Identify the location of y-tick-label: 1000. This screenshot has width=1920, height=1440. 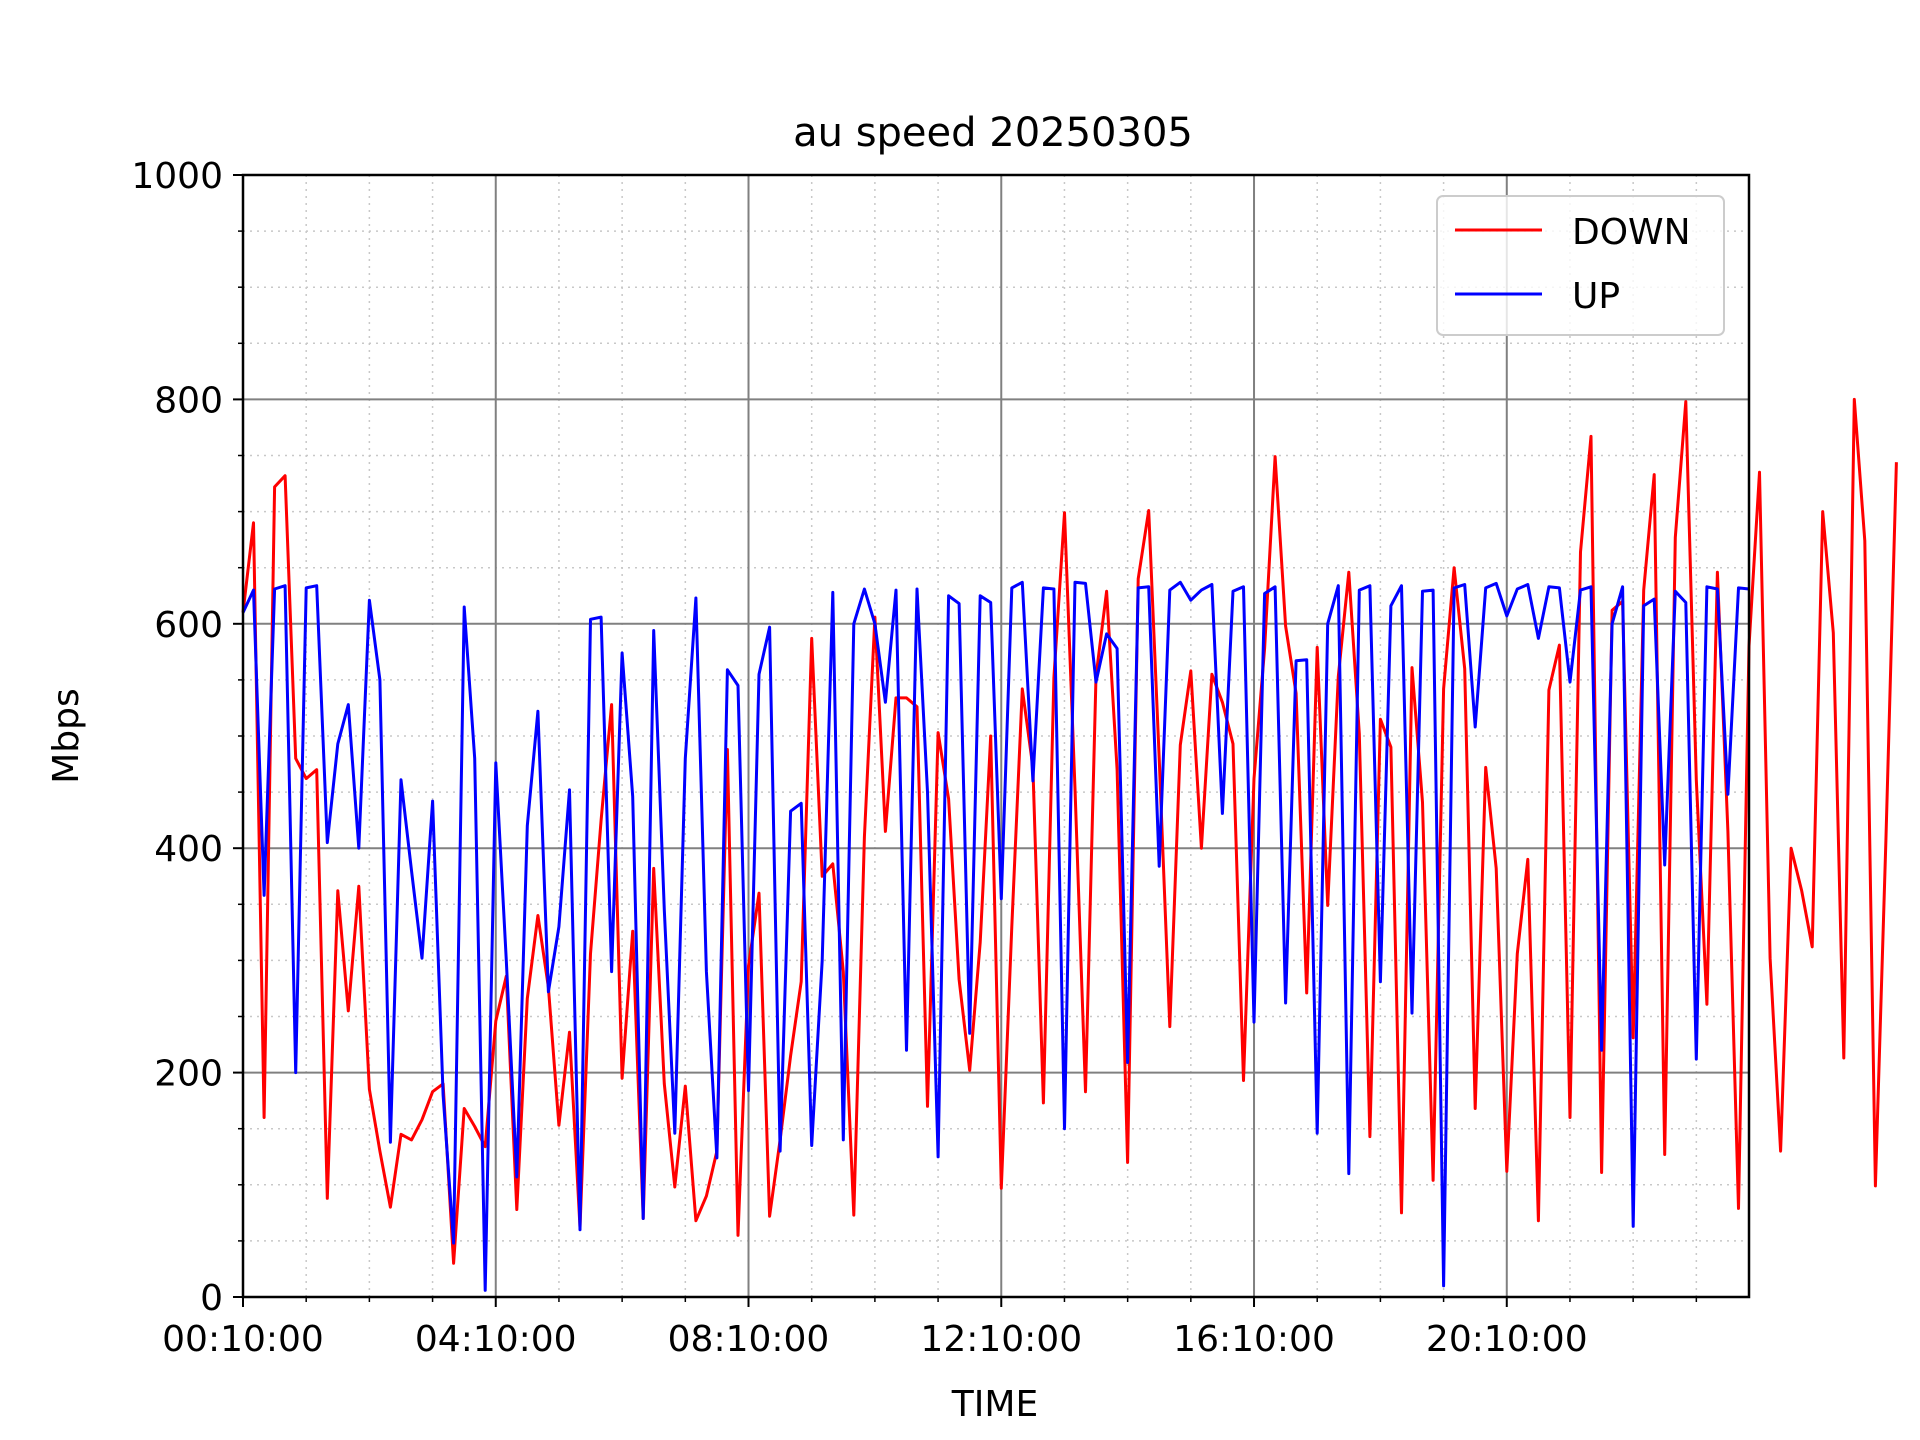
(177, 176).